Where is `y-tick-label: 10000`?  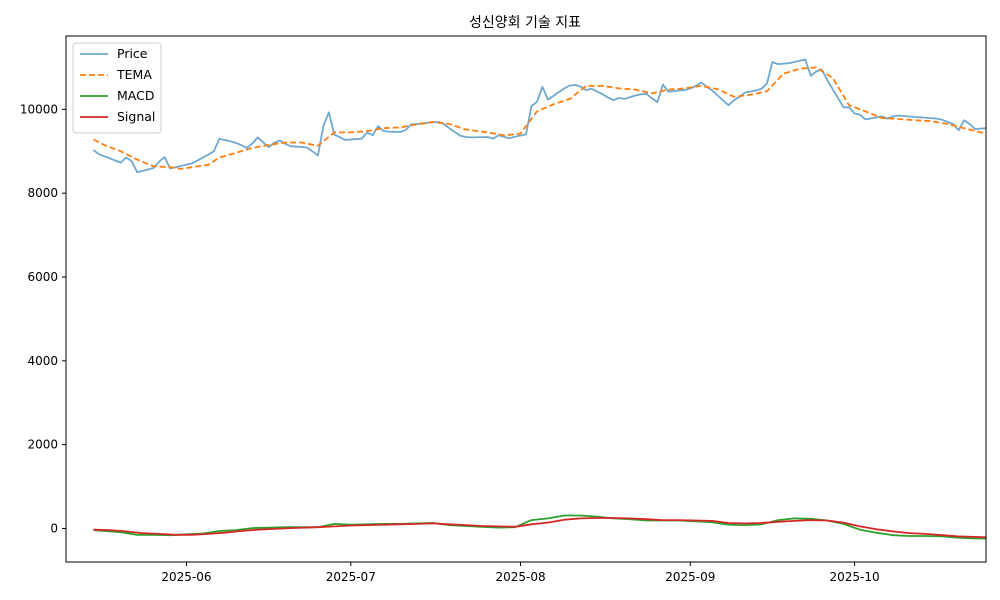 y-tick-label: 10000 is located at coordinates (39, 109).